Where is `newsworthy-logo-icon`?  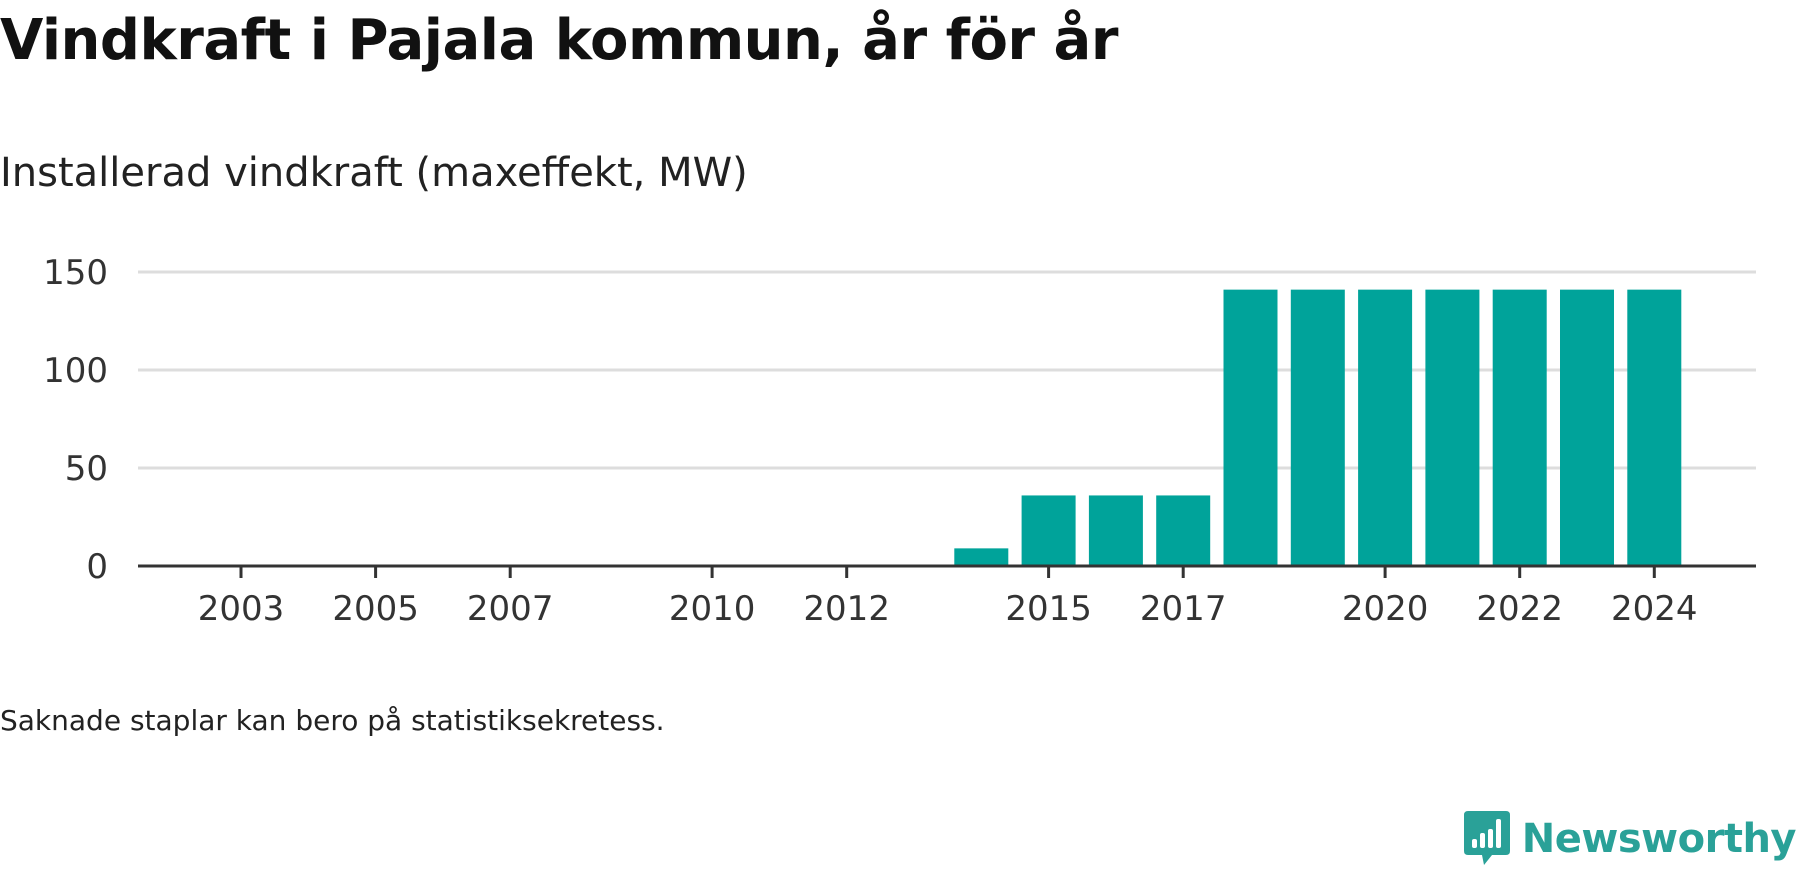 newsworthy-logo-icon is located at coordinates (1486, 838).